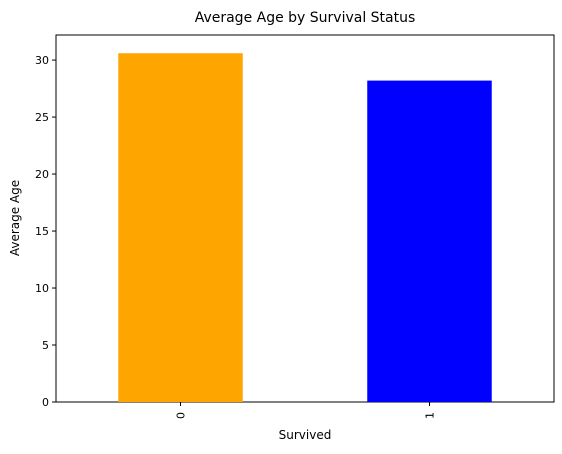 This screenshot has width=562, height=454. Describe the element at coordinates (181, 415) in the screenshot. I see `x-tick-label: 0` at that location.